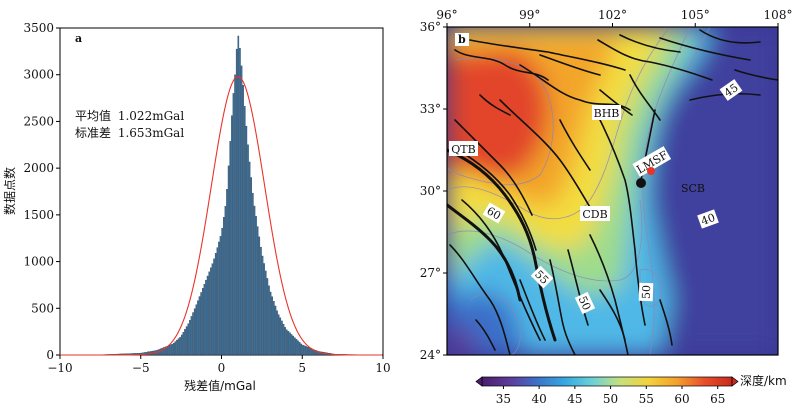 The width and height of the screenshot is (794, 411). What do you see at coordinates (463, 149) in the screenshot?
I see `region-label-qtb: QTB` at bounding box center [463, 149].